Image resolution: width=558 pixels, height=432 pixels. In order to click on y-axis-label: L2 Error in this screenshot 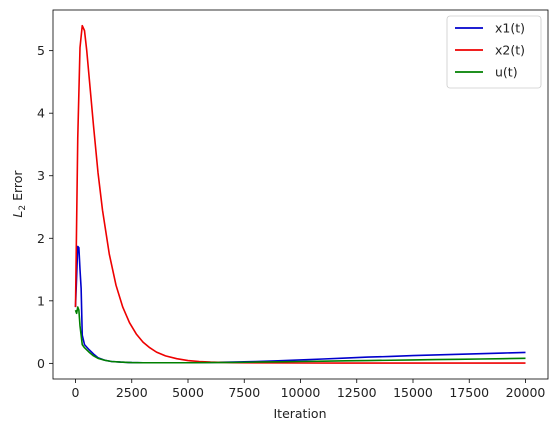, I will do `click(19, 194)`.